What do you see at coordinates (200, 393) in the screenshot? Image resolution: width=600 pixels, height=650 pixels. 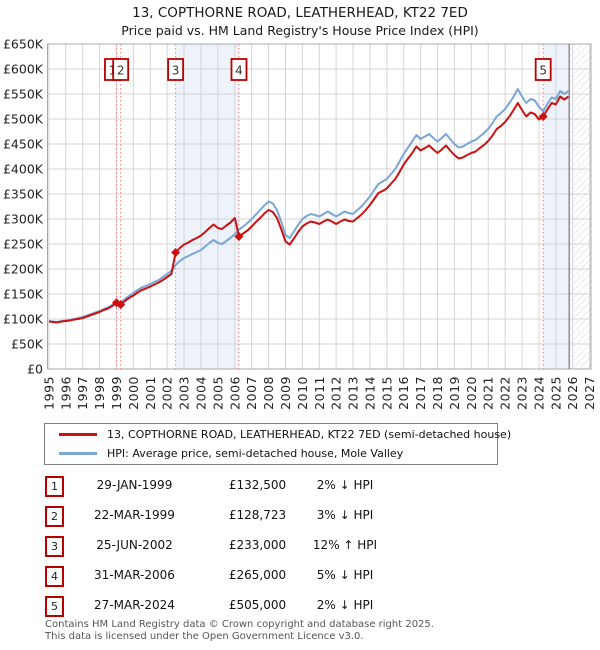 I see `svg-text: 2004` at bounding box center [200, 393].